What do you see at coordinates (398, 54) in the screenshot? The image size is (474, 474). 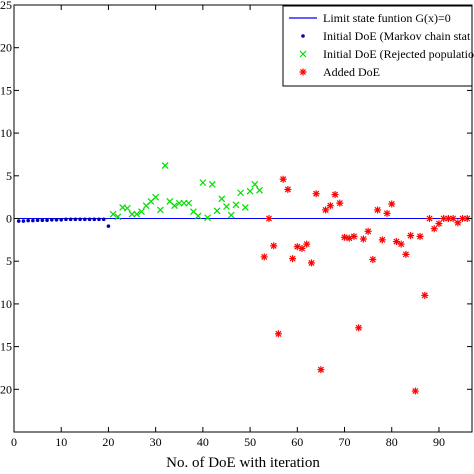 I see `legend-entry-label: Initial DoE (Rejected populatio` at bounding box center [398, 54].